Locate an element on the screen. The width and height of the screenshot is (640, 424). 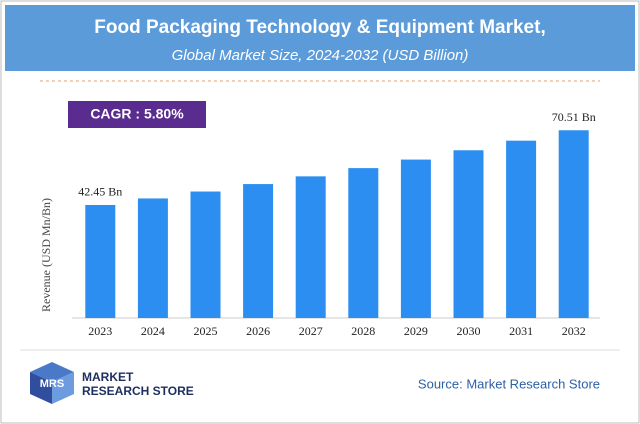
logo-icon: MRS is located at coordinates (52, 383).